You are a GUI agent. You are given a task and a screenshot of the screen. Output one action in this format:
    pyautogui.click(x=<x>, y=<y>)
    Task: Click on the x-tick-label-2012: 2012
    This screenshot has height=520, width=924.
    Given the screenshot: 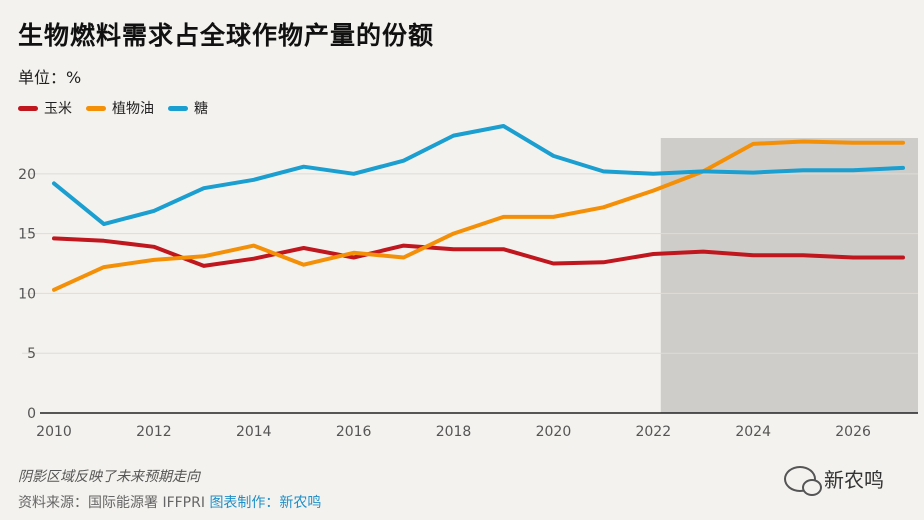 What is the action you would take?
    pyautogui.click(x=154, y=432)
    